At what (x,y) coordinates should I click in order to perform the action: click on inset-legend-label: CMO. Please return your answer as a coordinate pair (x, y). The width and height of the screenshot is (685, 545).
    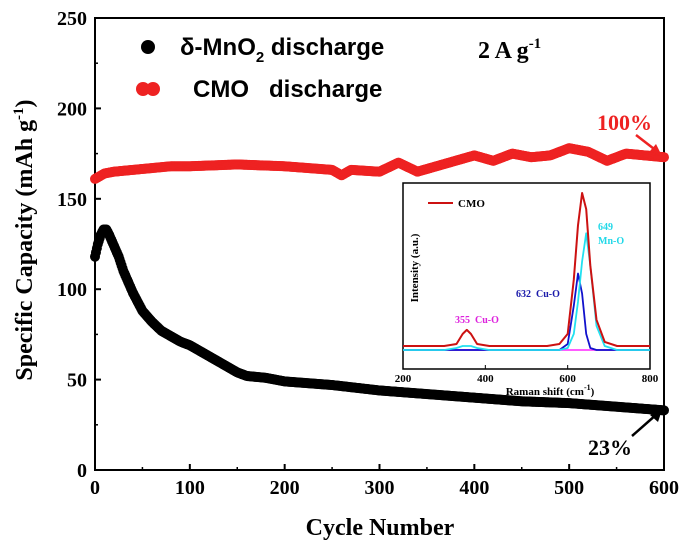
    Looking at the image, I should click on (471, 204).